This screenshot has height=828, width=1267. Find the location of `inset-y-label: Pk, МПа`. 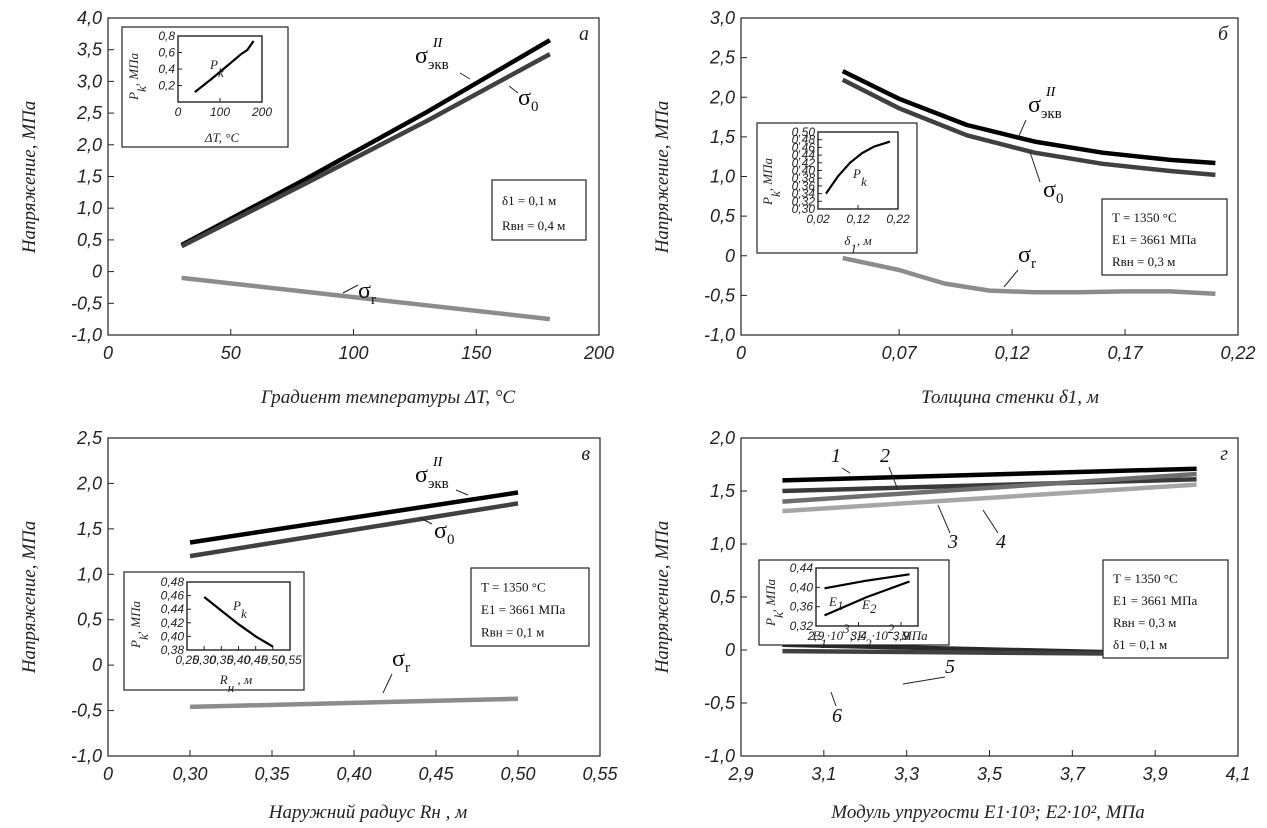

inset-y-label: Pk, МПа is located at coordinates (774, 603).